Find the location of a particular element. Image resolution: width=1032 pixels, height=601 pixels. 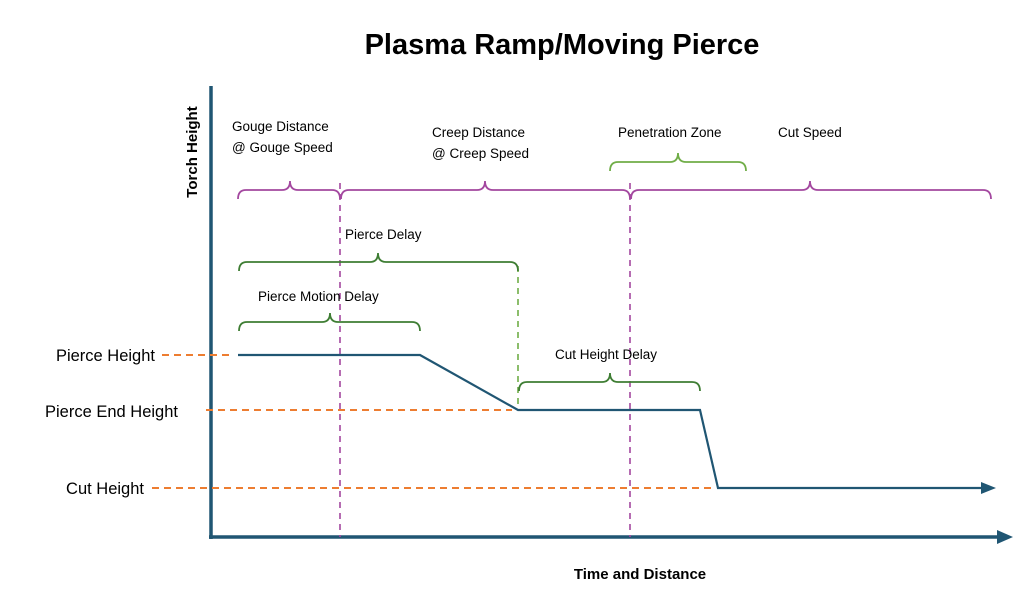

pierce-delay-brace is located at coordinates (378, 262).